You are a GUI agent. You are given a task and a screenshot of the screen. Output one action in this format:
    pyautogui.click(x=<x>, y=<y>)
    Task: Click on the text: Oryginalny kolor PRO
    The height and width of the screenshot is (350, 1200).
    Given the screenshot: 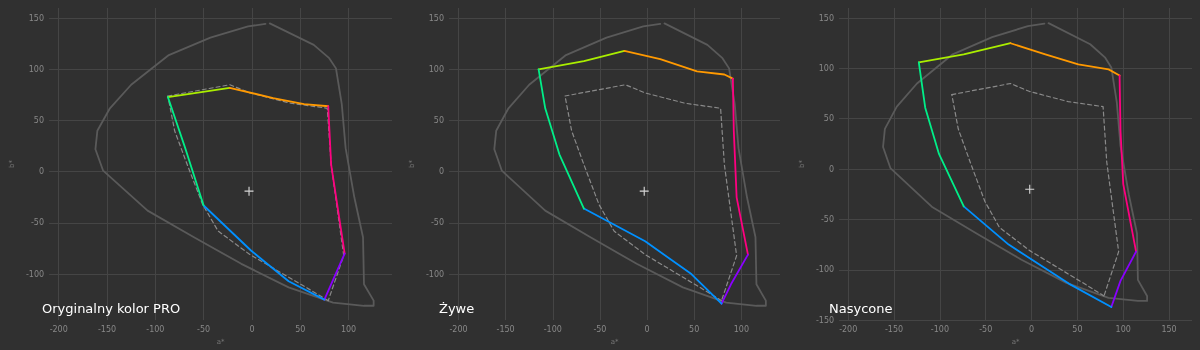 What is the action you would take?
    pyautogui.click(x=111, y=308)
    